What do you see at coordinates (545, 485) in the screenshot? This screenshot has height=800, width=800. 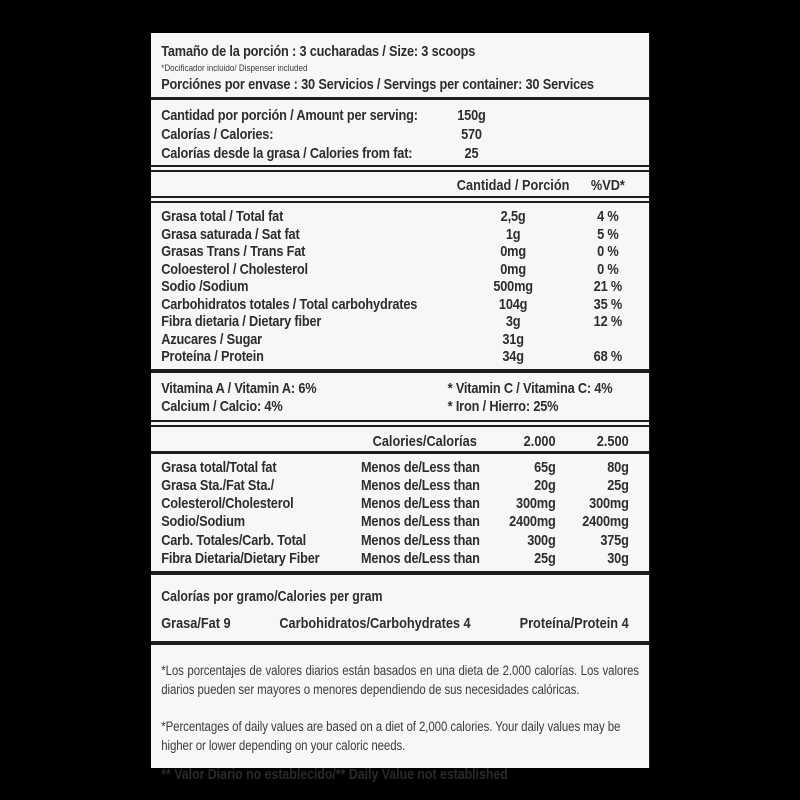 I see `ref-2000-value: 20g` at bounding box center [545, 485].